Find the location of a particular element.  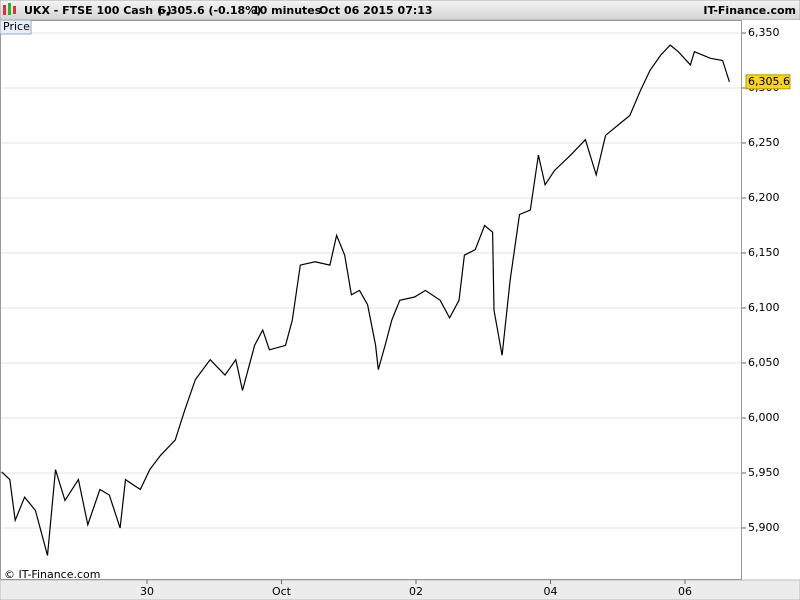

x-tick-label: 02 is located at coordinates (416, 591).